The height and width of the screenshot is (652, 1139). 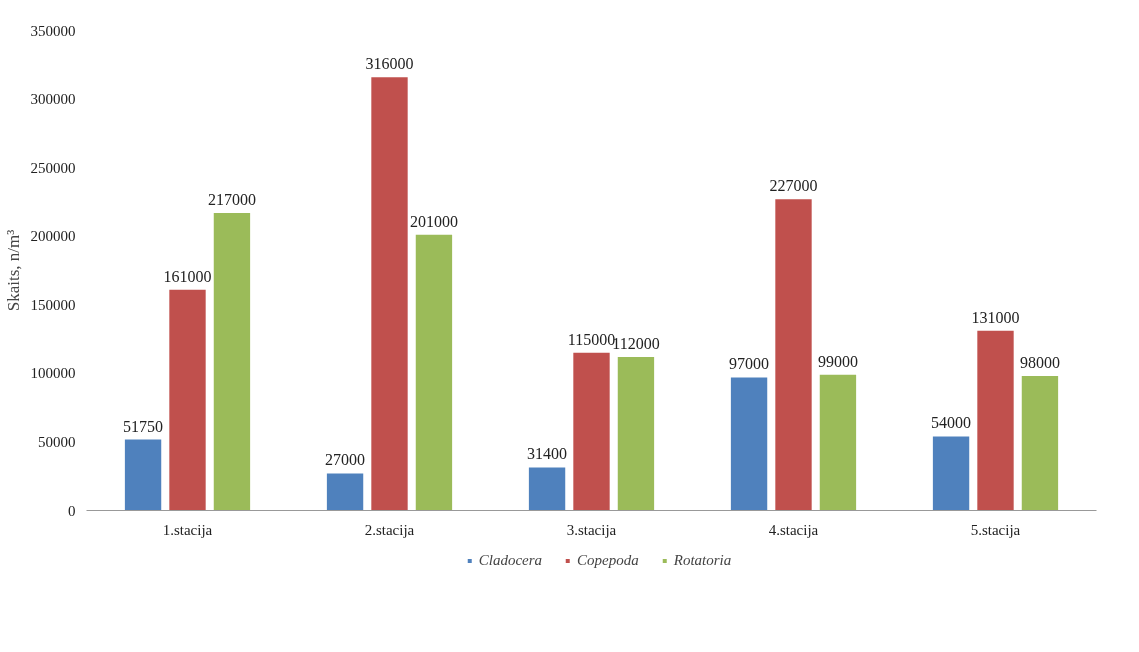 What do you see at coordinates (345, 460) in the screenshot?
I see `data-label: 27000` at bounding box center [345, 460].